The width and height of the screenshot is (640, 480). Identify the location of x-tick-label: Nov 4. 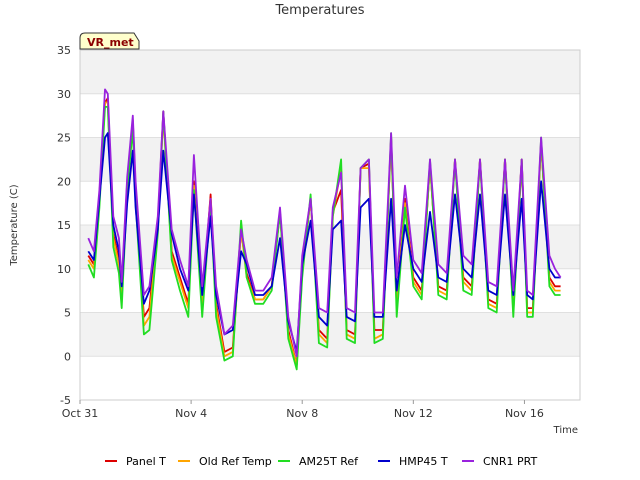
(191, 413).